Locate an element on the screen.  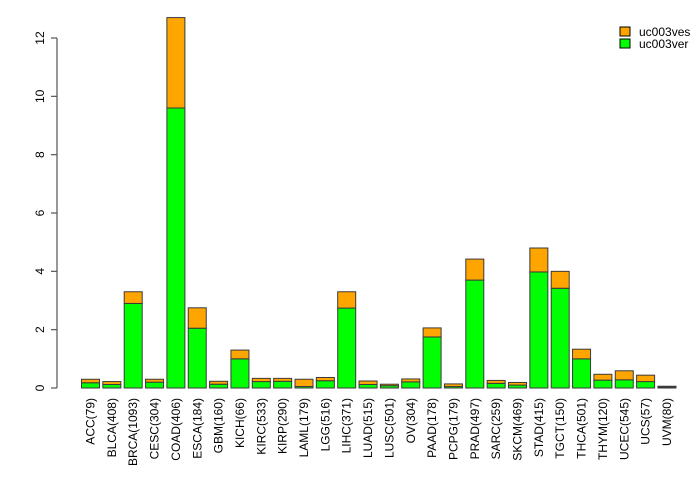
bar-kich-66- is located at coordinates (240, 369).